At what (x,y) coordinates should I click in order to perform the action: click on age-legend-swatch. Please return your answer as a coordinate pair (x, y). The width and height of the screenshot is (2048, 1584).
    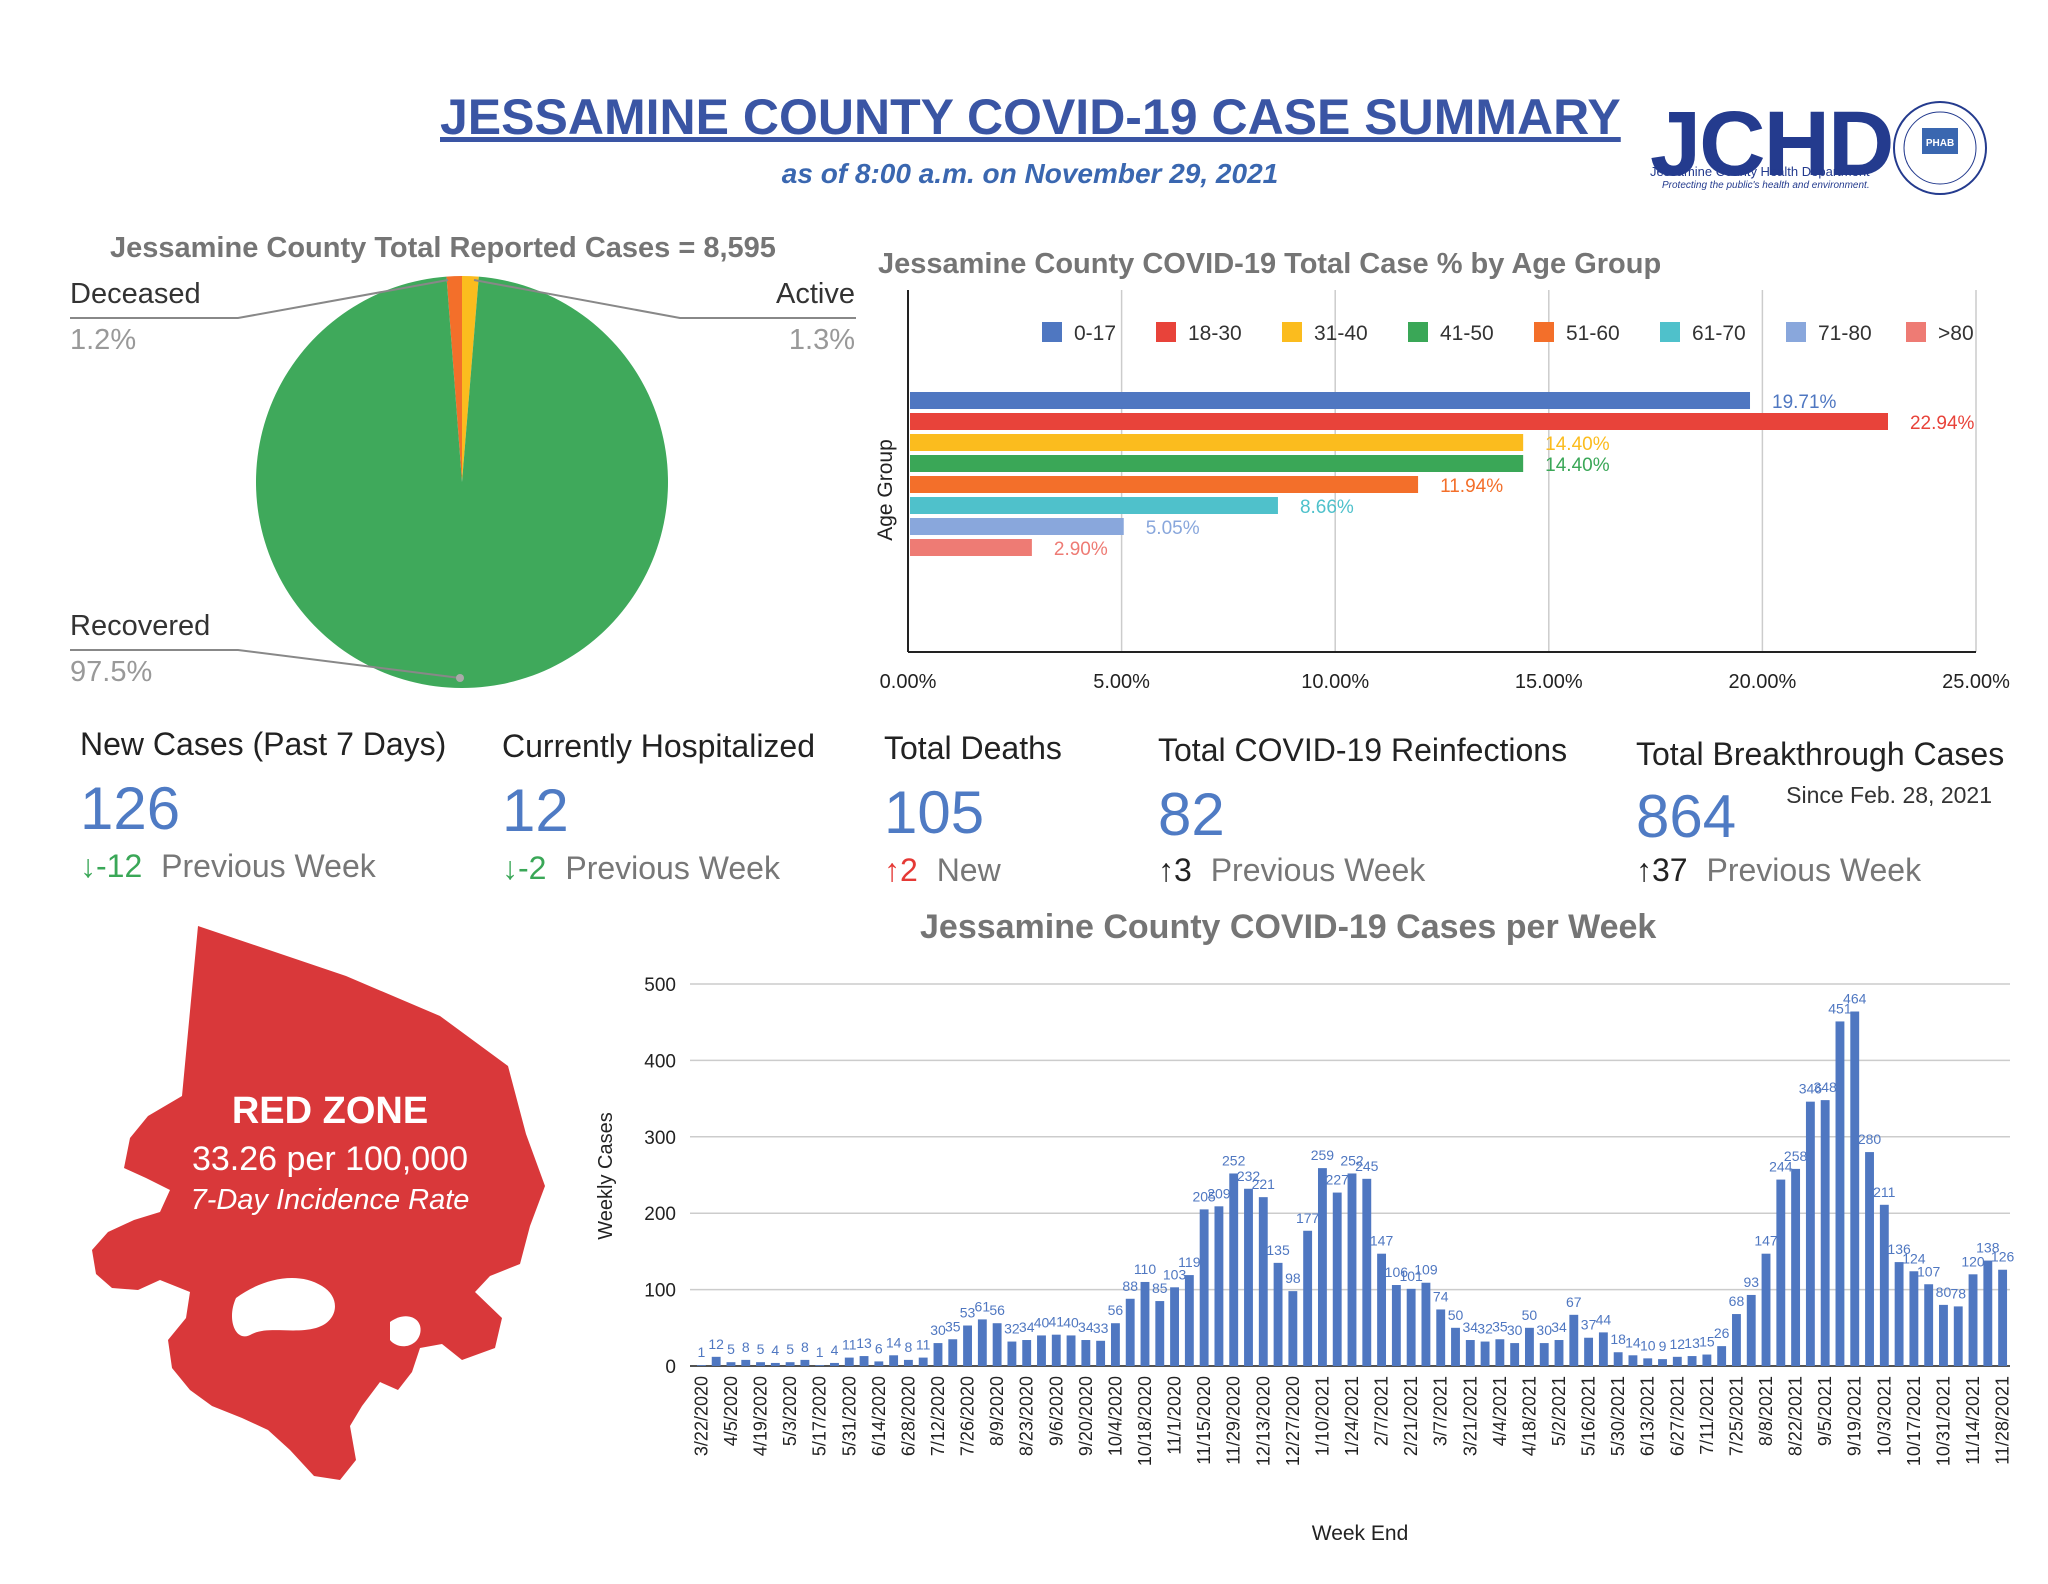
    Looking at the image, I should click on (1544, 332).